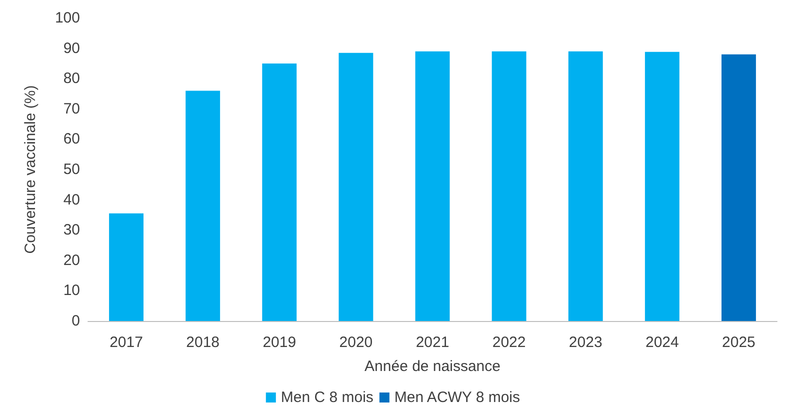  Describe the element at coordinates (71, 109) in the screenshot. I see `y-tick-label: 70` at that location.